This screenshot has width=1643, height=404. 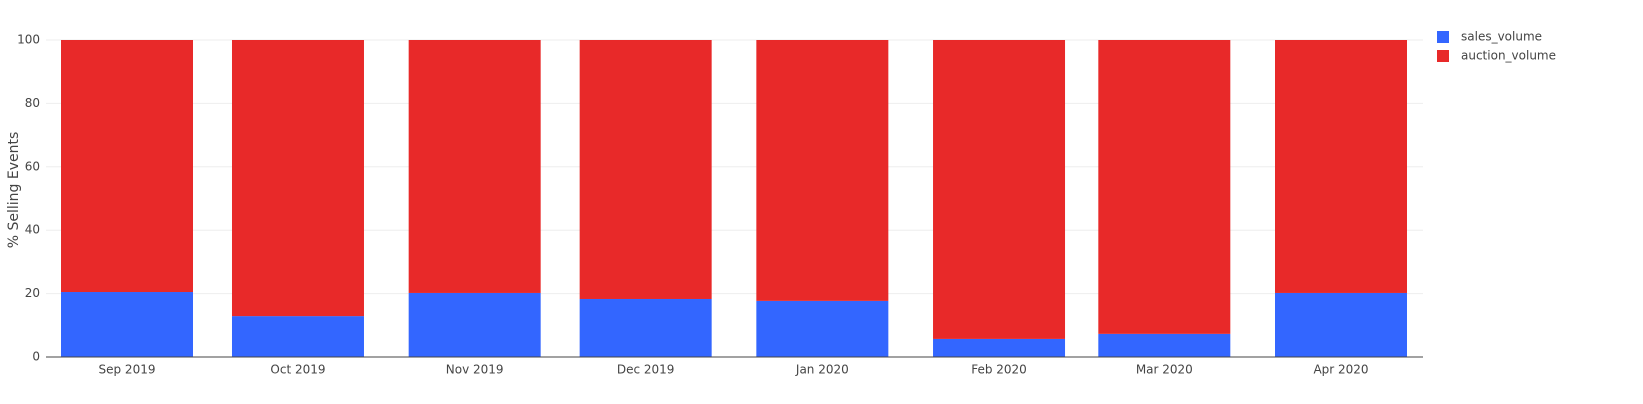 What do you see at coordinates (1340, 370) in the screenshot?
I see `x-tick-label: Apr 2020` at bounding box center [1340, 370].